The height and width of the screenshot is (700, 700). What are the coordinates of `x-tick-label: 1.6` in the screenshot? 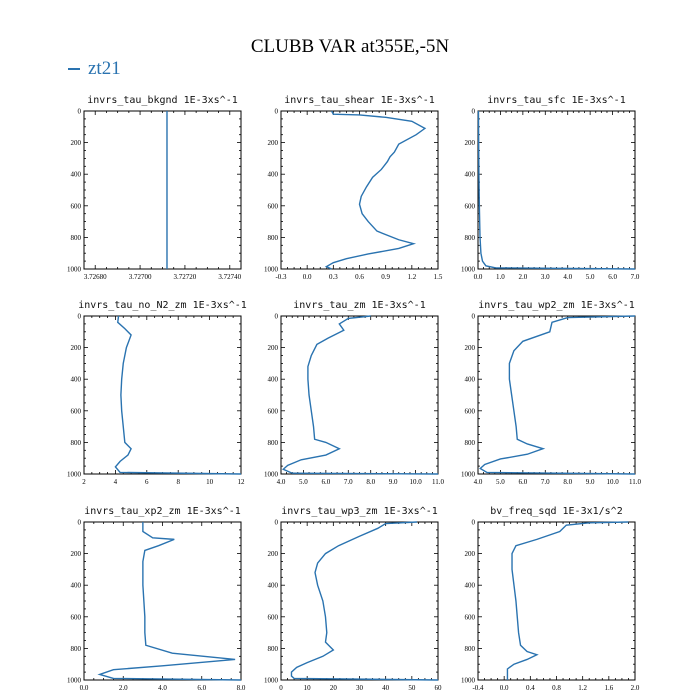 It's located at (608, 688).